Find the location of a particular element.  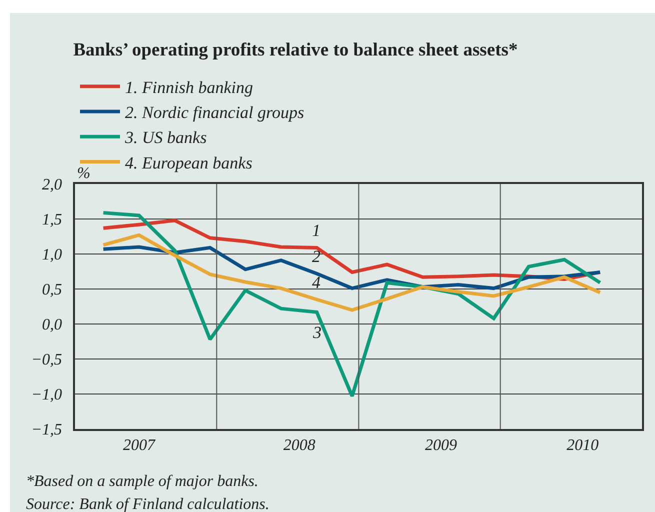

y-tick-label: −0,5 is located at coordinates (46, 360).